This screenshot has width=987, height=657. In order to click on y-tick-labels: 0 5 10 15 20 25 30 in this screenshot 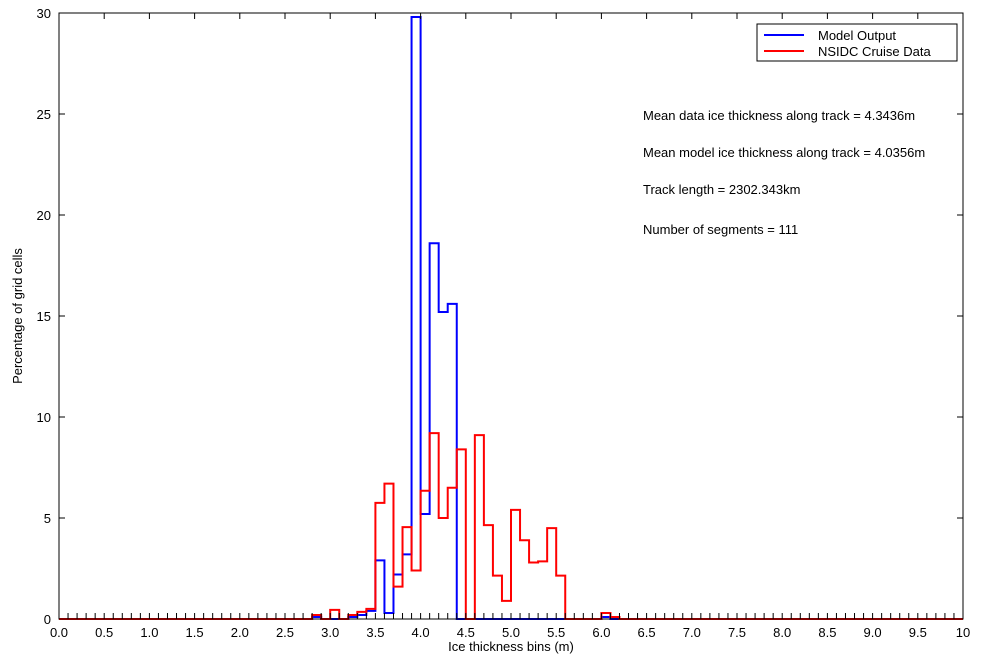, I will do `click(44, 316)`.